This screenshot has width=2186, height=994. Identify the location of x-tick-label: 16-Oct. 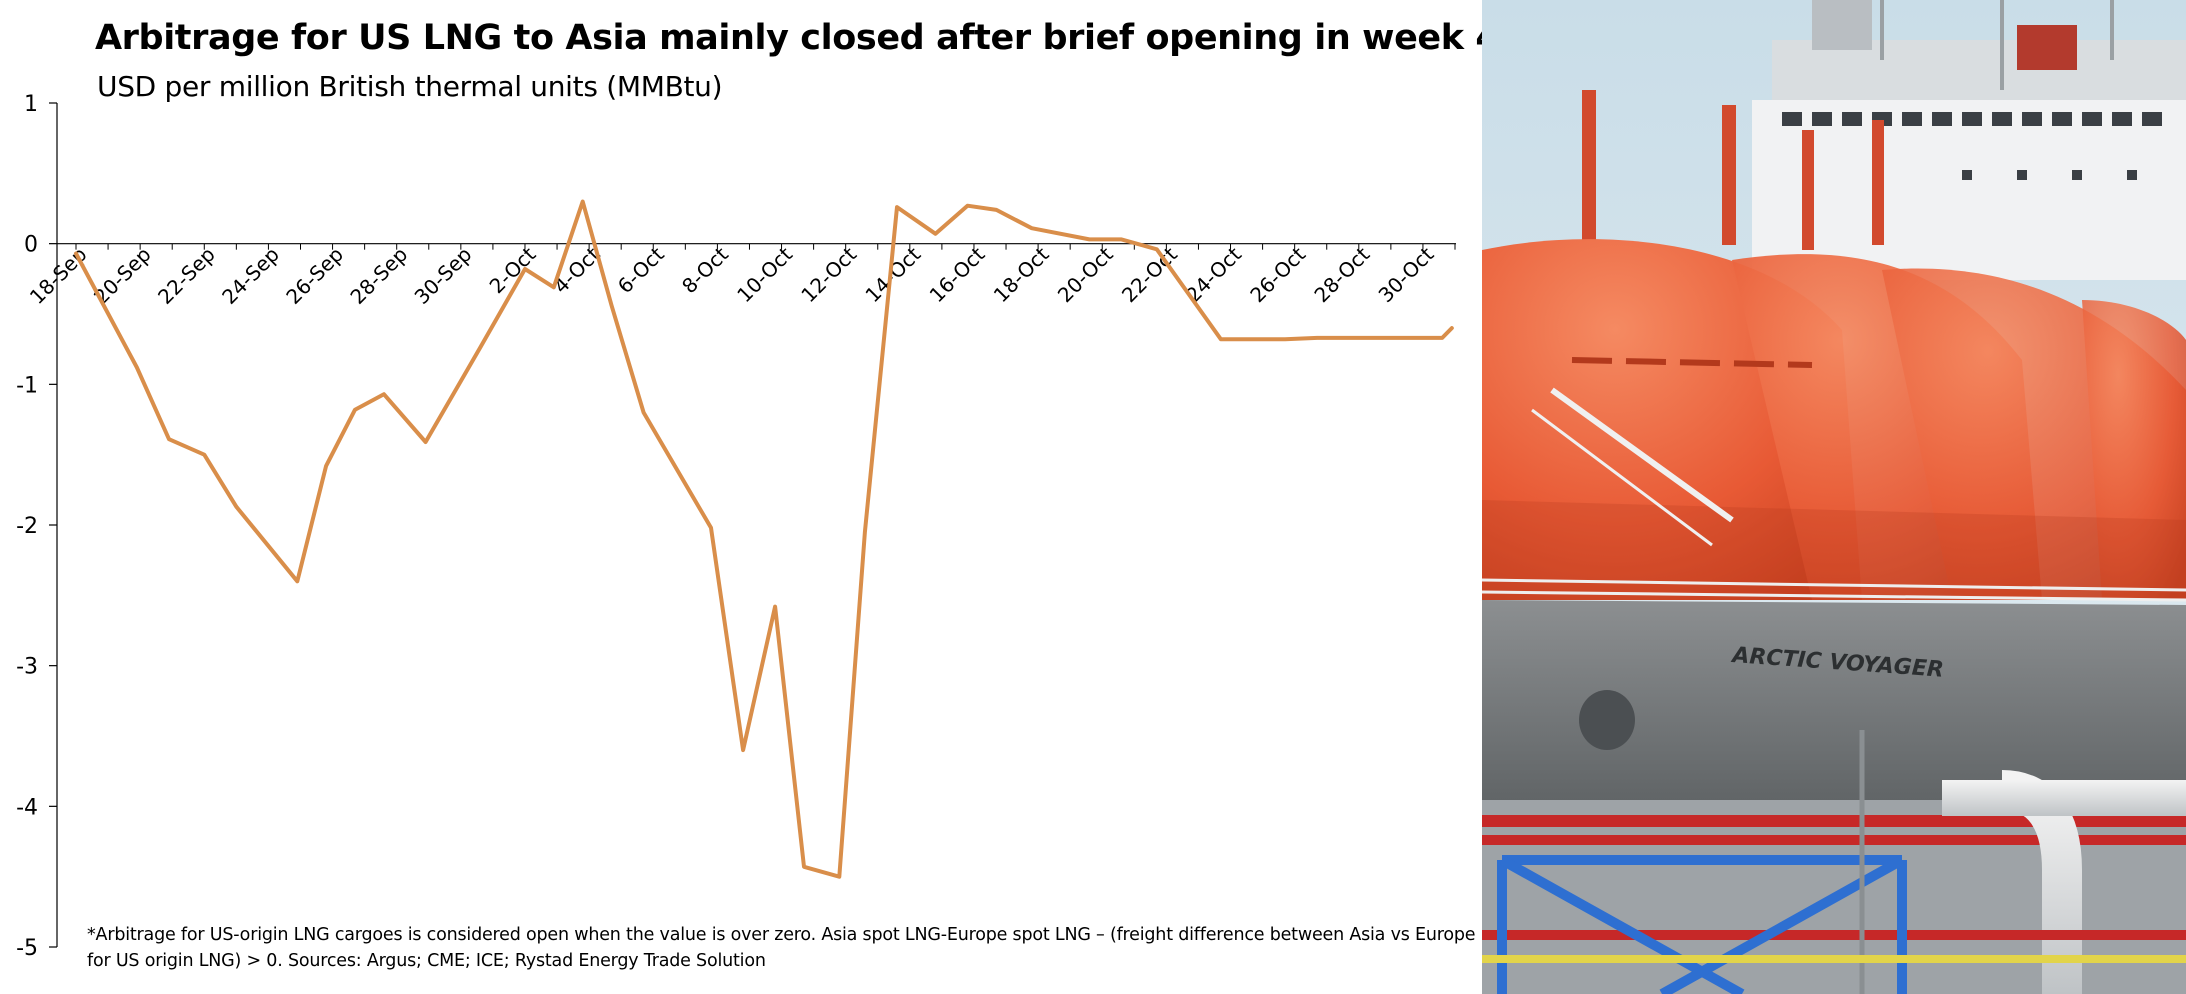
(957, 274).